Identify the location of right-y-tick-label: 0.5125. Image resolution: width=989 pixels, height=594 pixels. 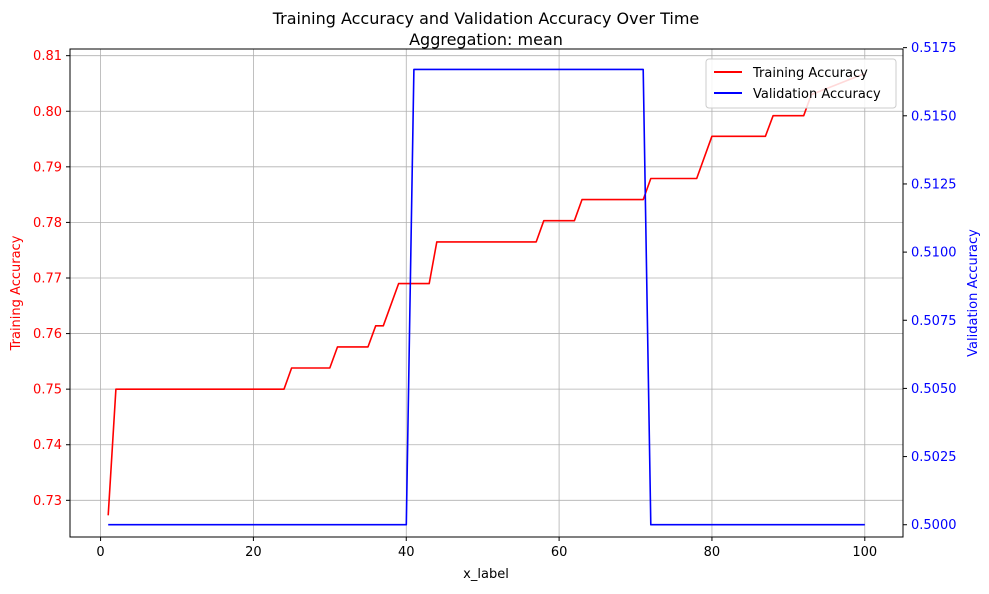
(934, 184).